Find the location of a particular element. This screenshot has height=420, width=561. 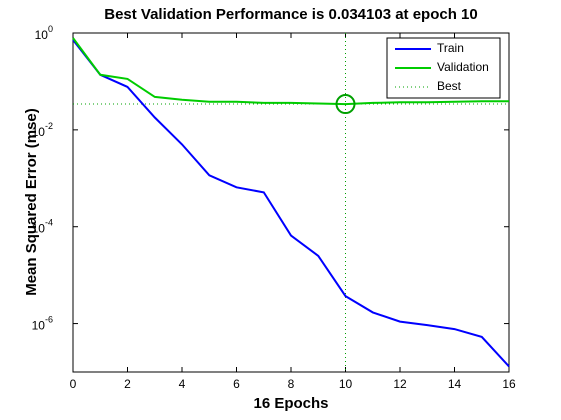

x-tick-label: 0 is located at coordinates (73, 384).